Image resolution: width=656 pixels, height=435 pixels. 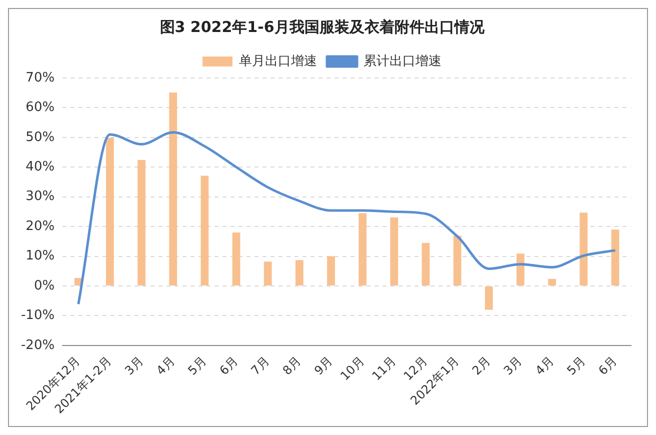 What do you see at coordinates (40, 137) in the screenshot?
I see `y-tick-label: 50%` at bounding box center [40, 137].